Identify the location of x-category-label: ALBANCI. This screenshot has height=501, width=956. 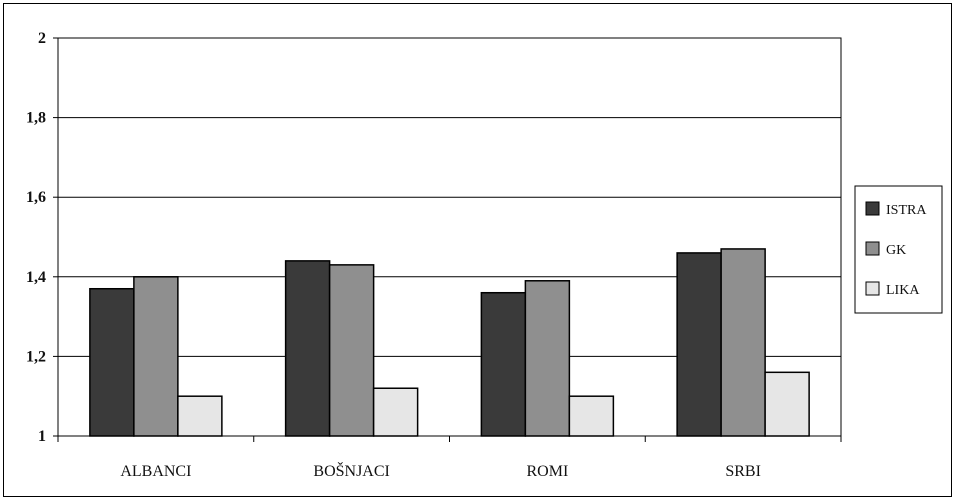
(155, 471).